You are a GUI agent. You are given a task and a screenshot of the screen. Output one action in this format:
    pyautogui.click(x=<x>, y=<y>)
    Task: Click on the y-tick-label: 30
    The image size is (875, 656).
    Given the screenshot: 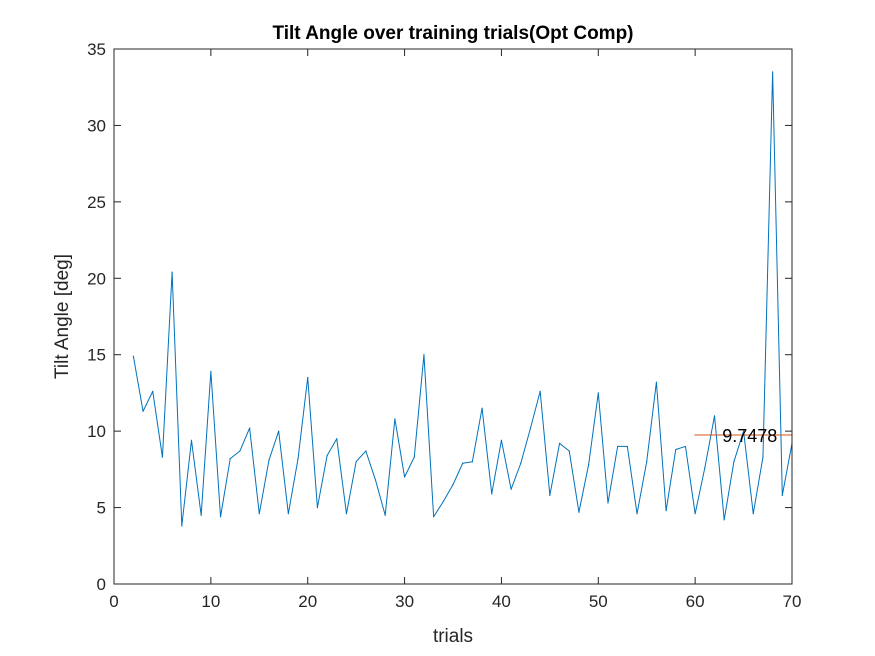 What is the action you would take?
    pyautogui.click(x=96, y=125)
    